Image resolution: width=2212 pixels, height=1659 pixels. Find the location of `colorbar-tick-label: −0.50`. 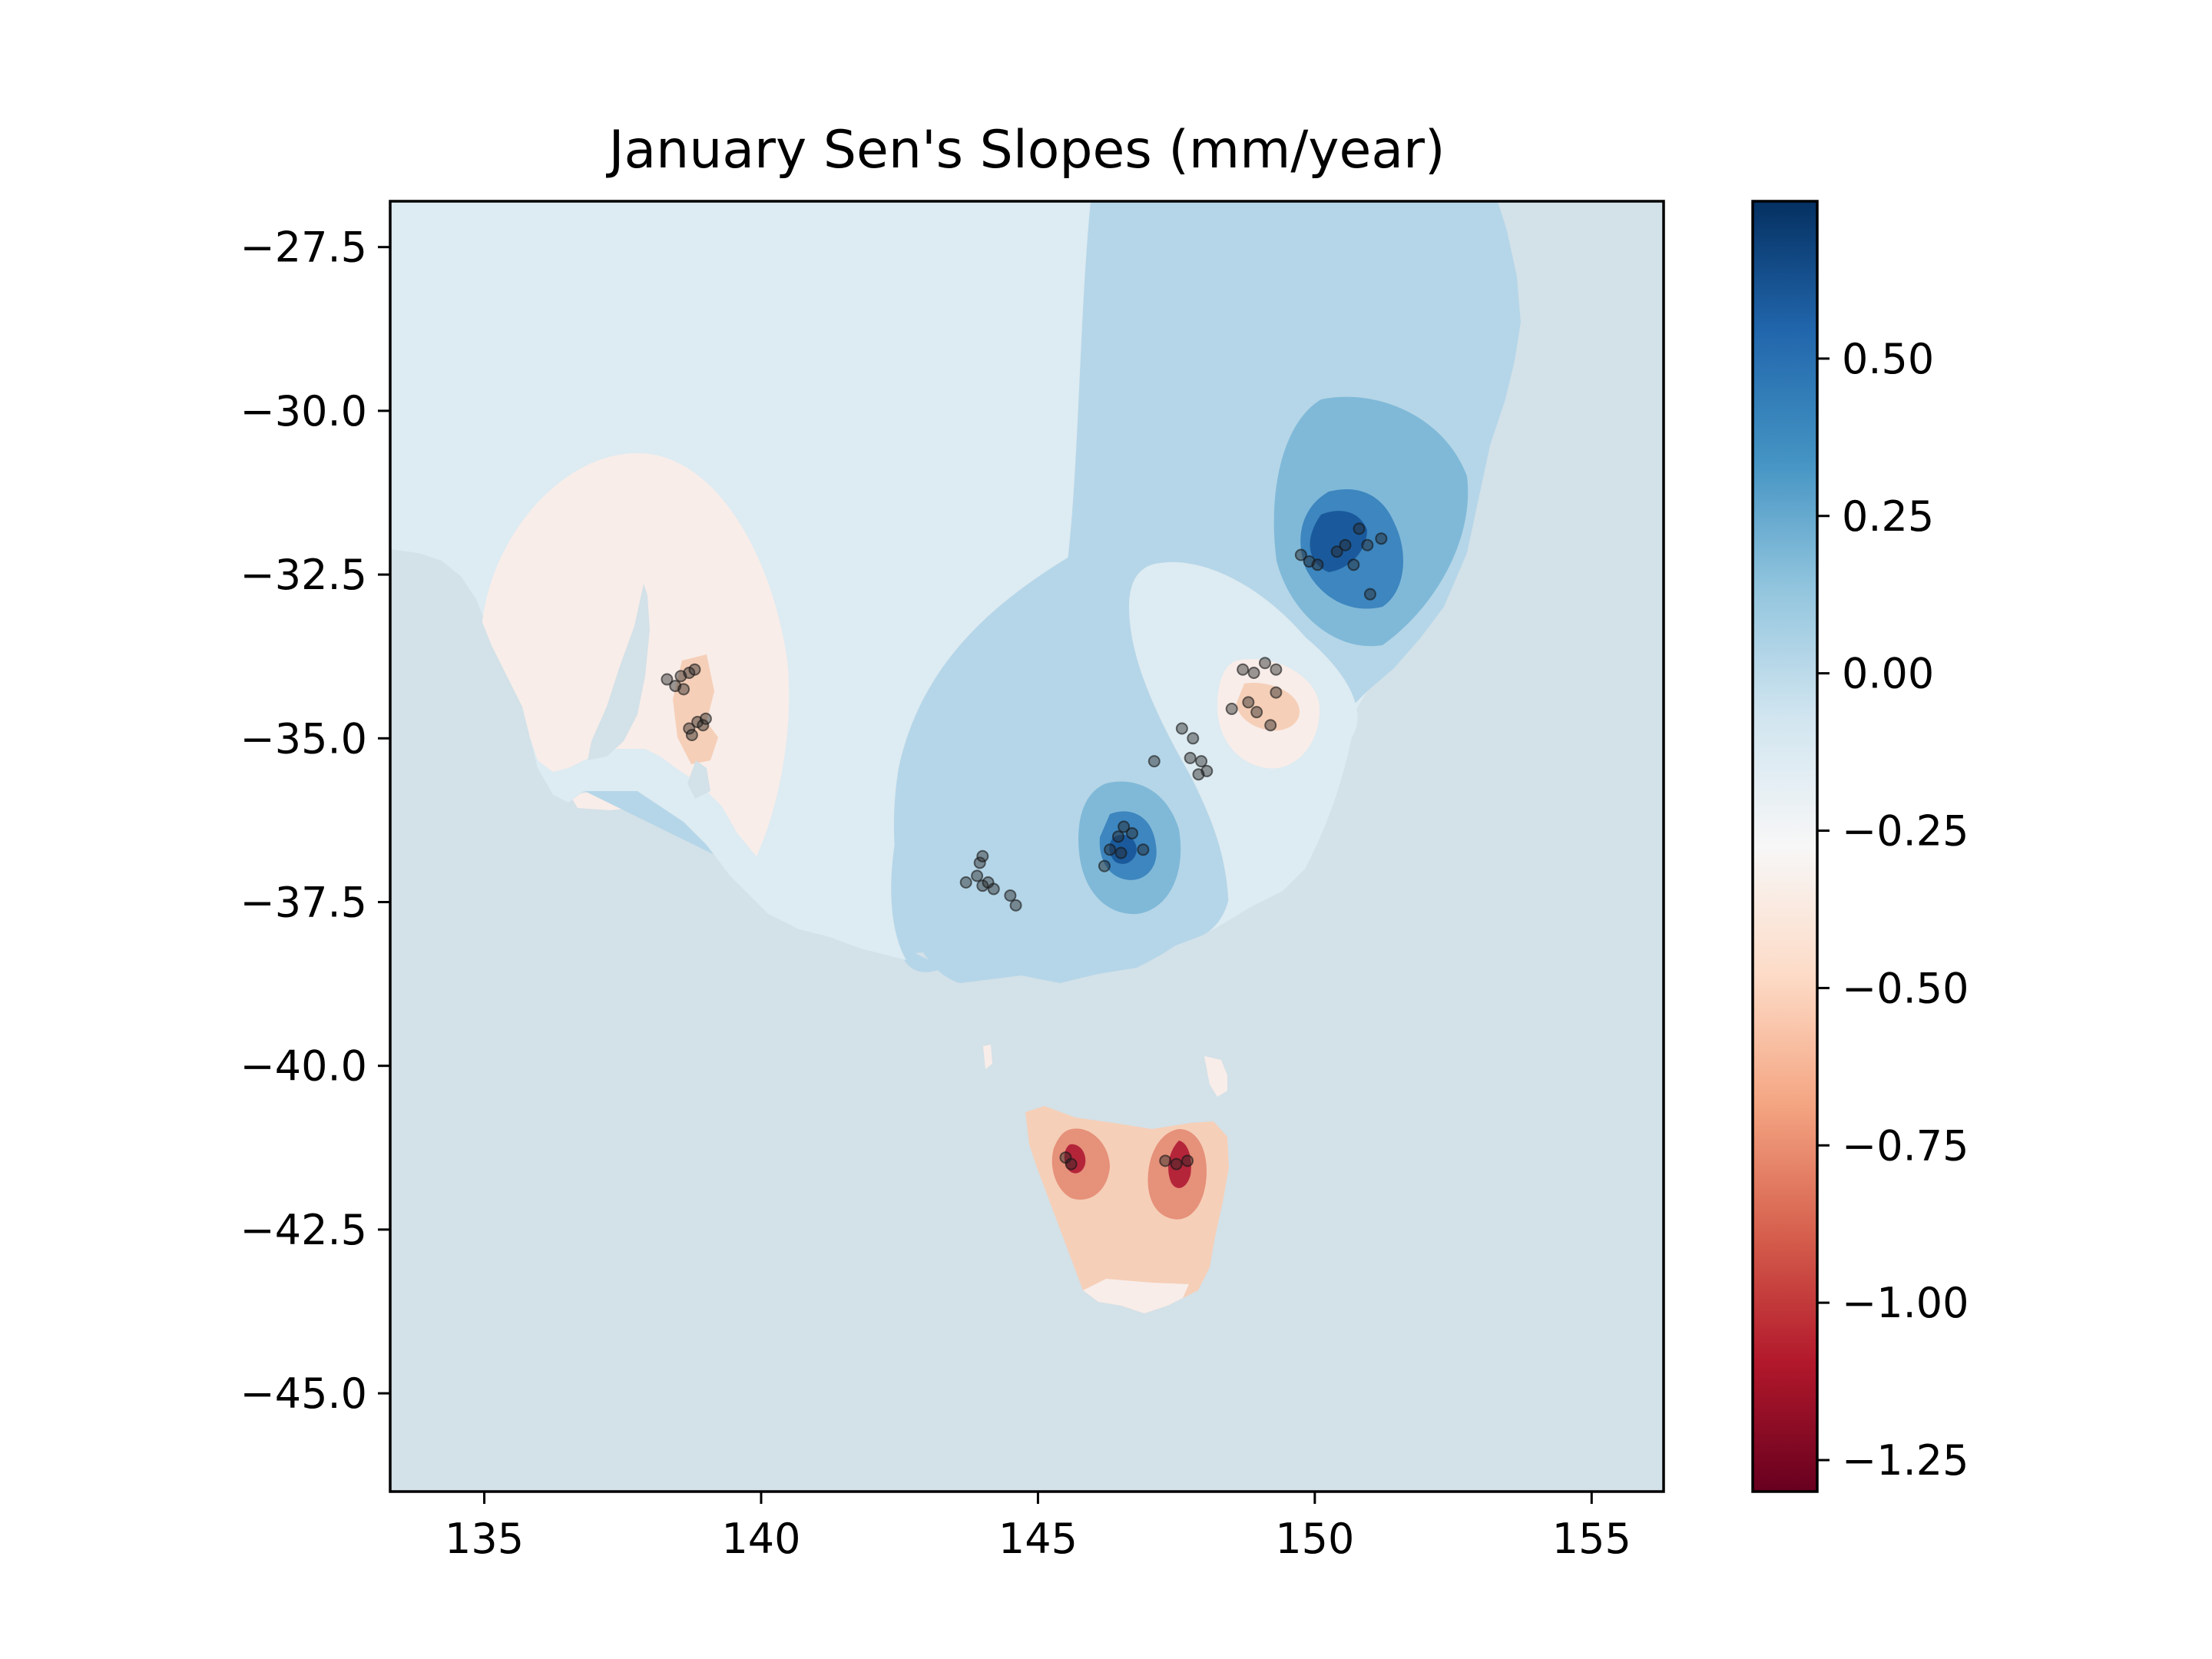

colorbar-tick-label: −0.50 is located at coordinates (1906, 988).